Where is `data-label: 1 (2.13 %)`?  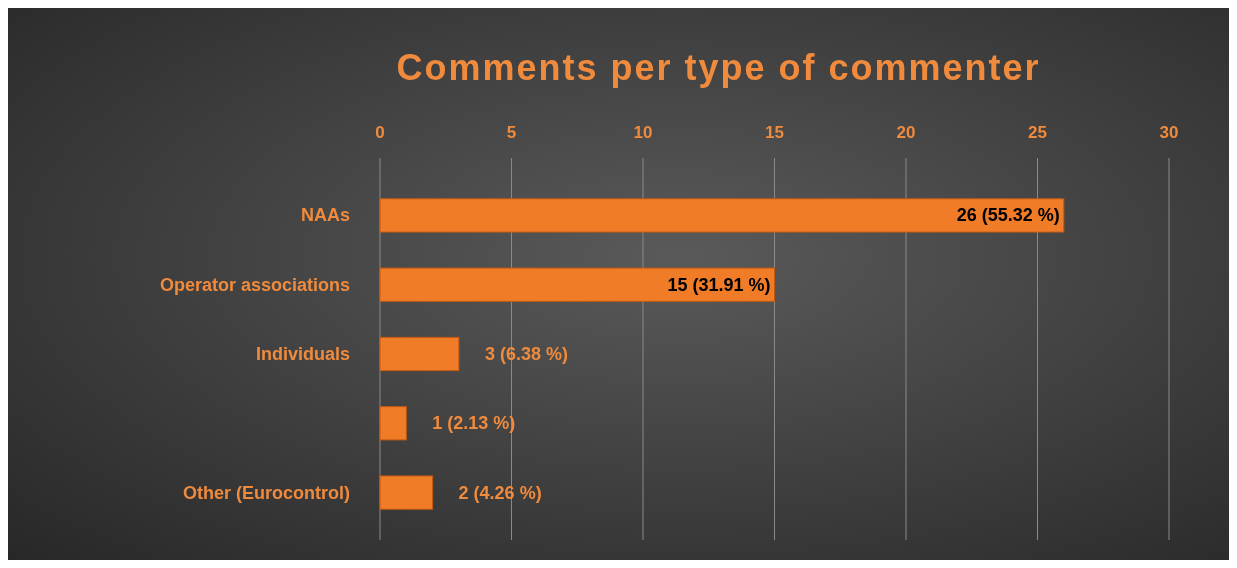 data-label: 1 (2.13 %) is located at coordinates (474, 423).